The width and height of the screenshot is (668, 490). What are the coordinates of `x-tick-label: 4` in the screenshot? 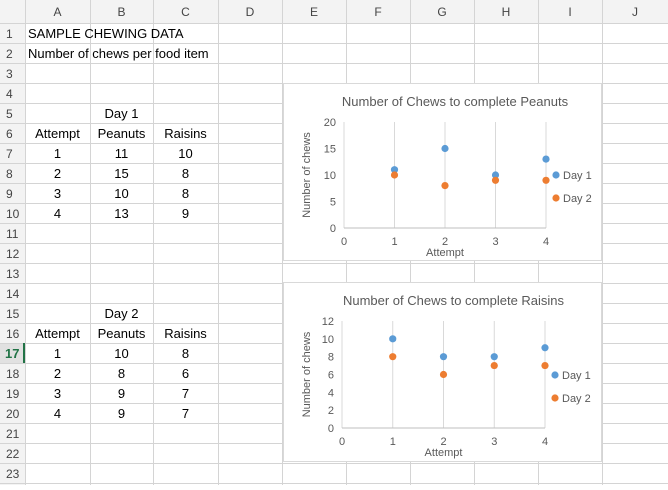 It's located at (546, 242).